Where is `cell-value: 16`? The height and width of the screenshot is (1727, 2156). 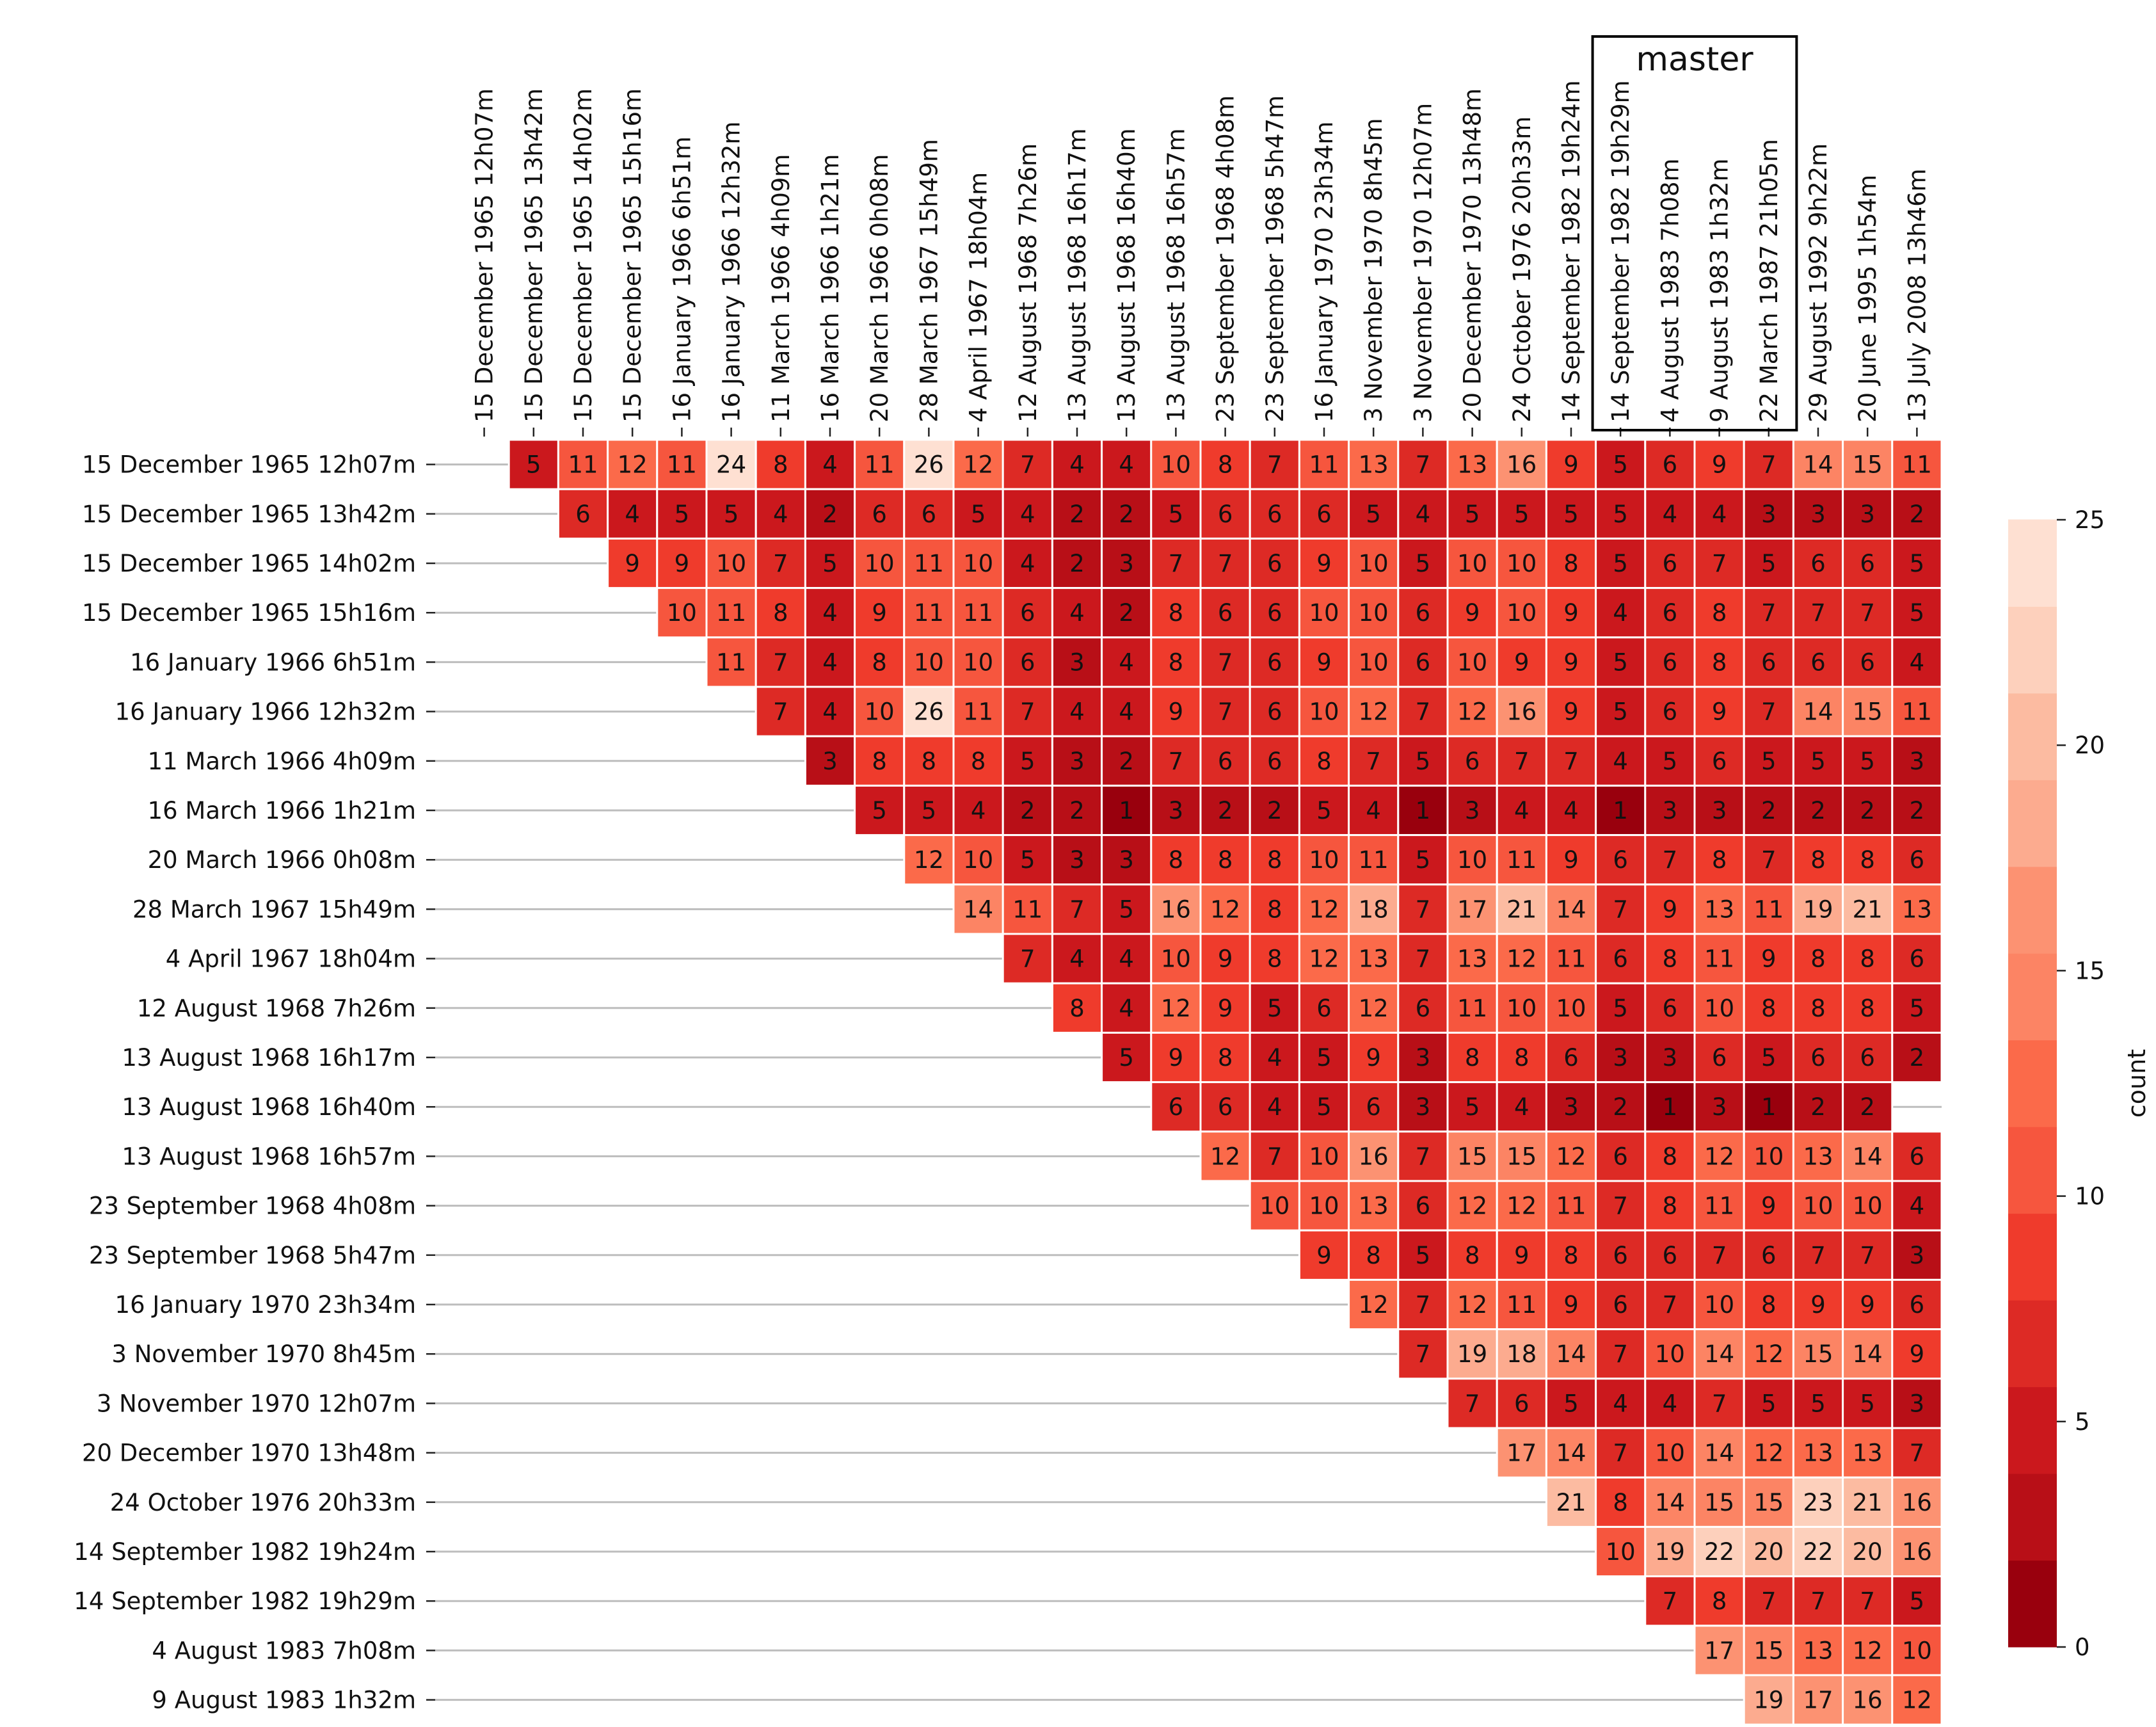
cell-value: 16 is located at coordinates (1917, 1502).